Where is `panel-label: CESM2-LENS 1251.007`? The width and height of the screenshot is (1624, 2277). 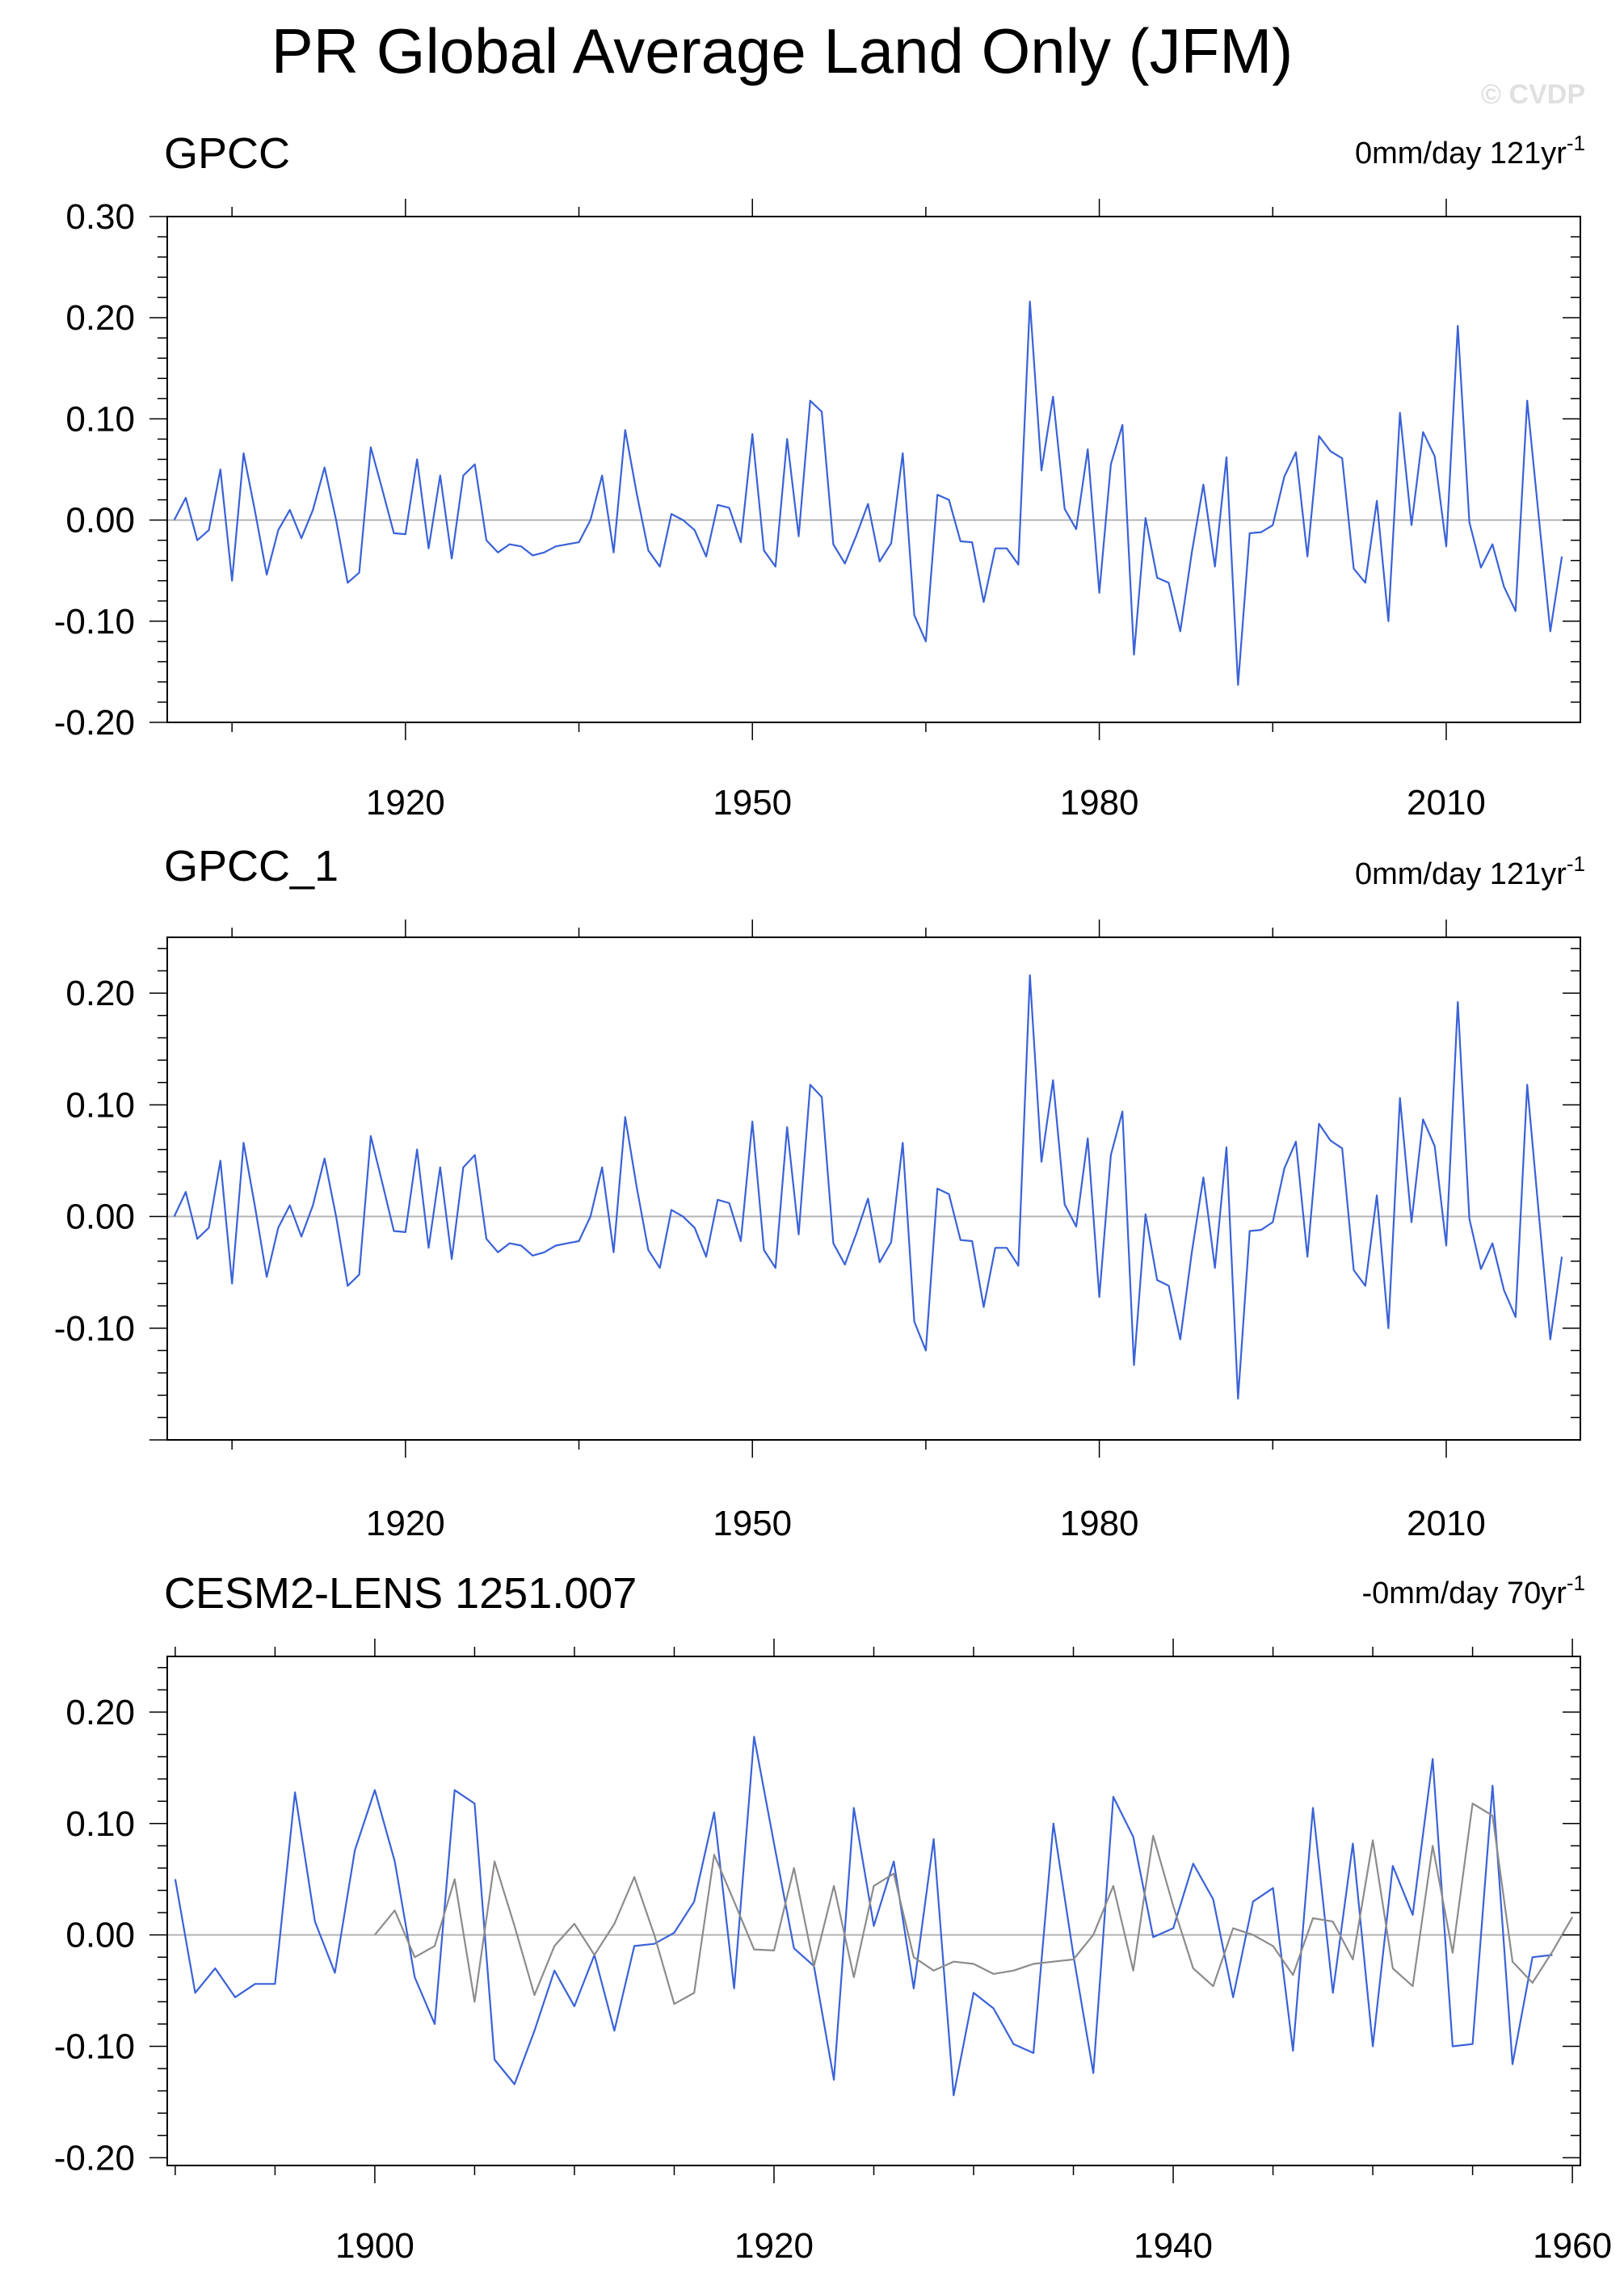
panel-label: CESM2-LENS 1251.007 is located at coordinates (400, 1593).